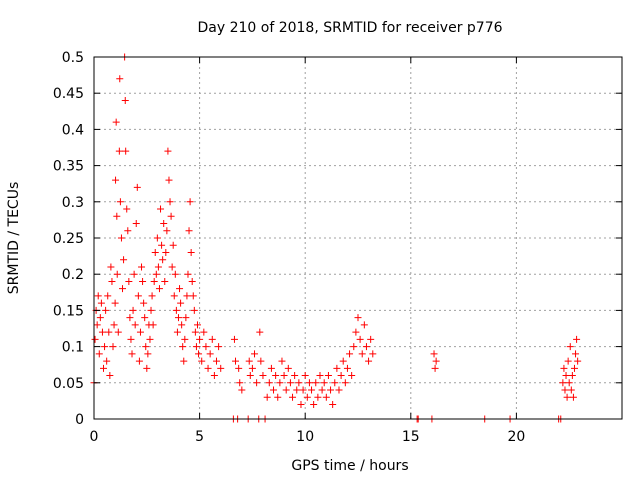  What do you see at coordinates (73, 130) in the screenshot?
I see `y-tick-label: 0.4` at bounding box center [73, 130].